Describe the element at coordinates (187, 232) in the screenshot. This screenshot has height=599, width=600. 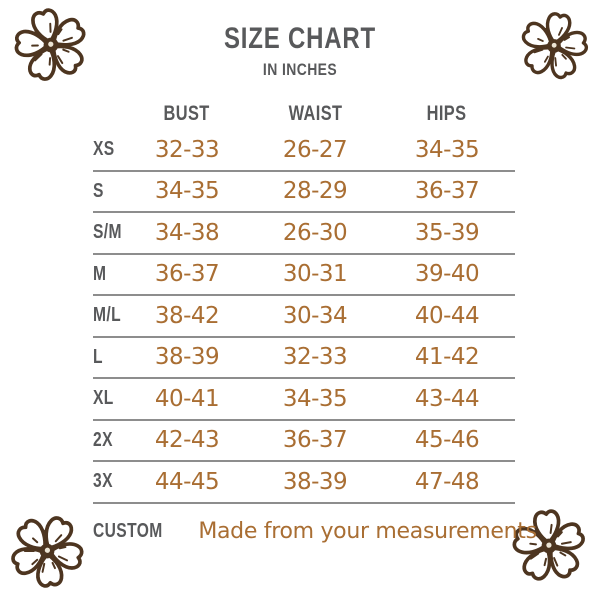
I see `bust-value: 34-38` at that location.